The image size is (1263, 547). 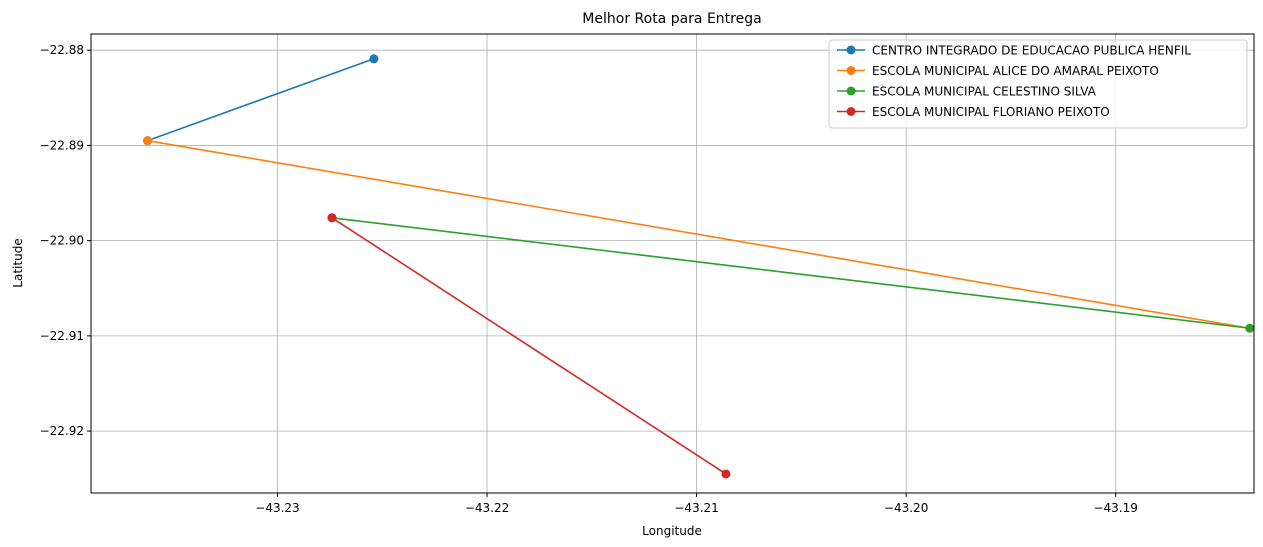 I want to click on x-axis-ticks: −43.23 −43.22 −43.21 −43.20 −43.19, so click(x=696, y=504).